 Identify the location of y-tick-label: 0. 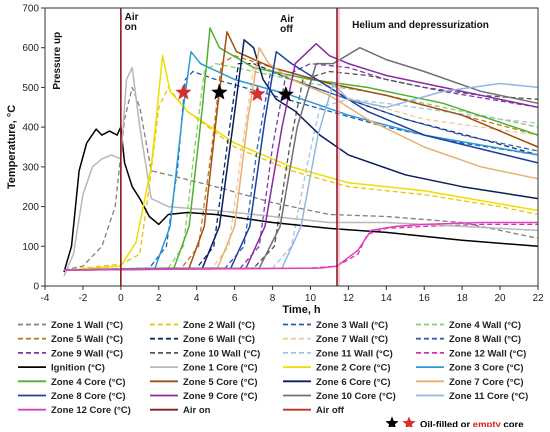
(36, 287).